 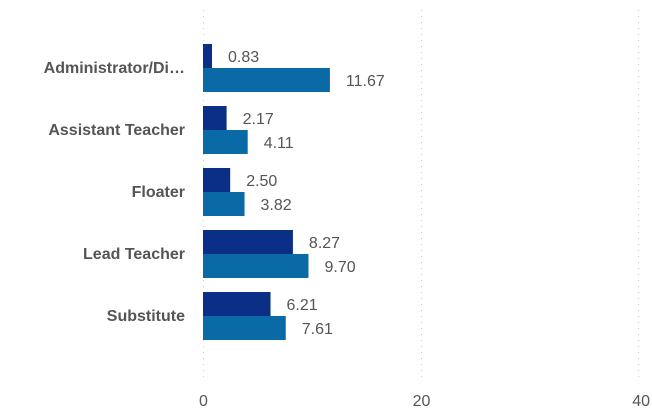 What do you see at coordinates (276, 205) in the screenshot?
I see `value-label: 3.82` at bounding box center [276, 205].